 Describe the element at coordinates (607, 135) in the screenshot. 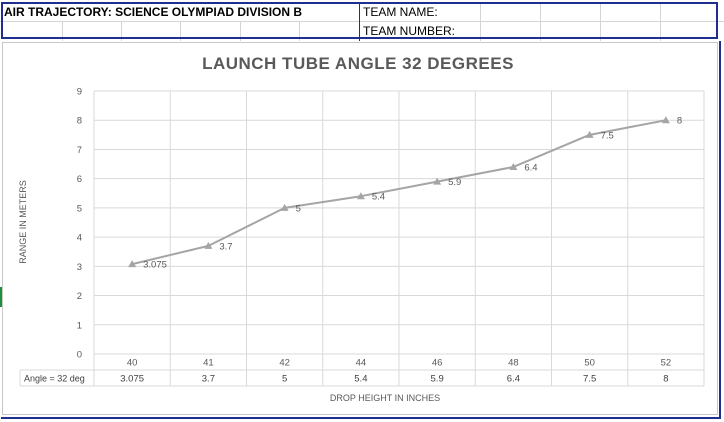

I see `data-label: 7.5` at that location.